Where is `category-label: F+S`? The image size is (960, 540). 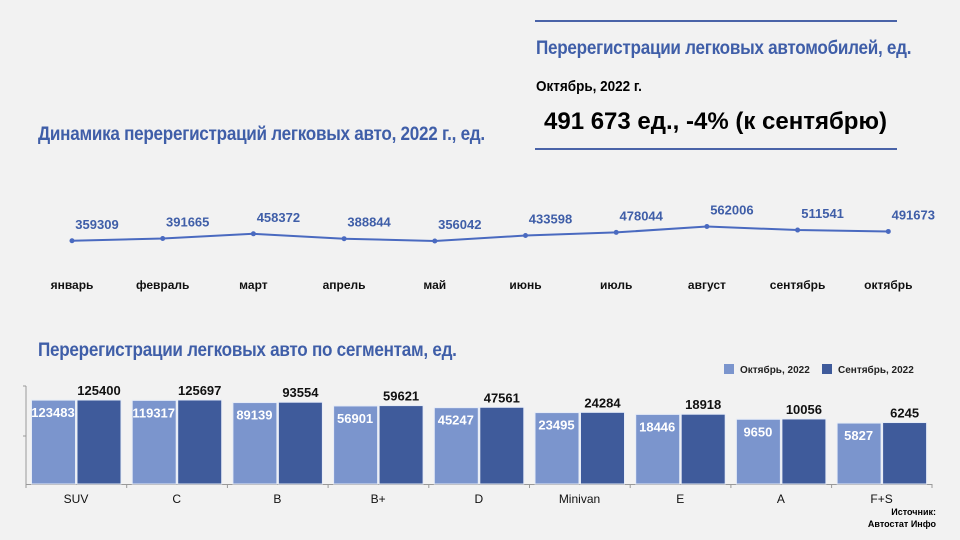 category-label: F+S is located at coordinates (881, 499).